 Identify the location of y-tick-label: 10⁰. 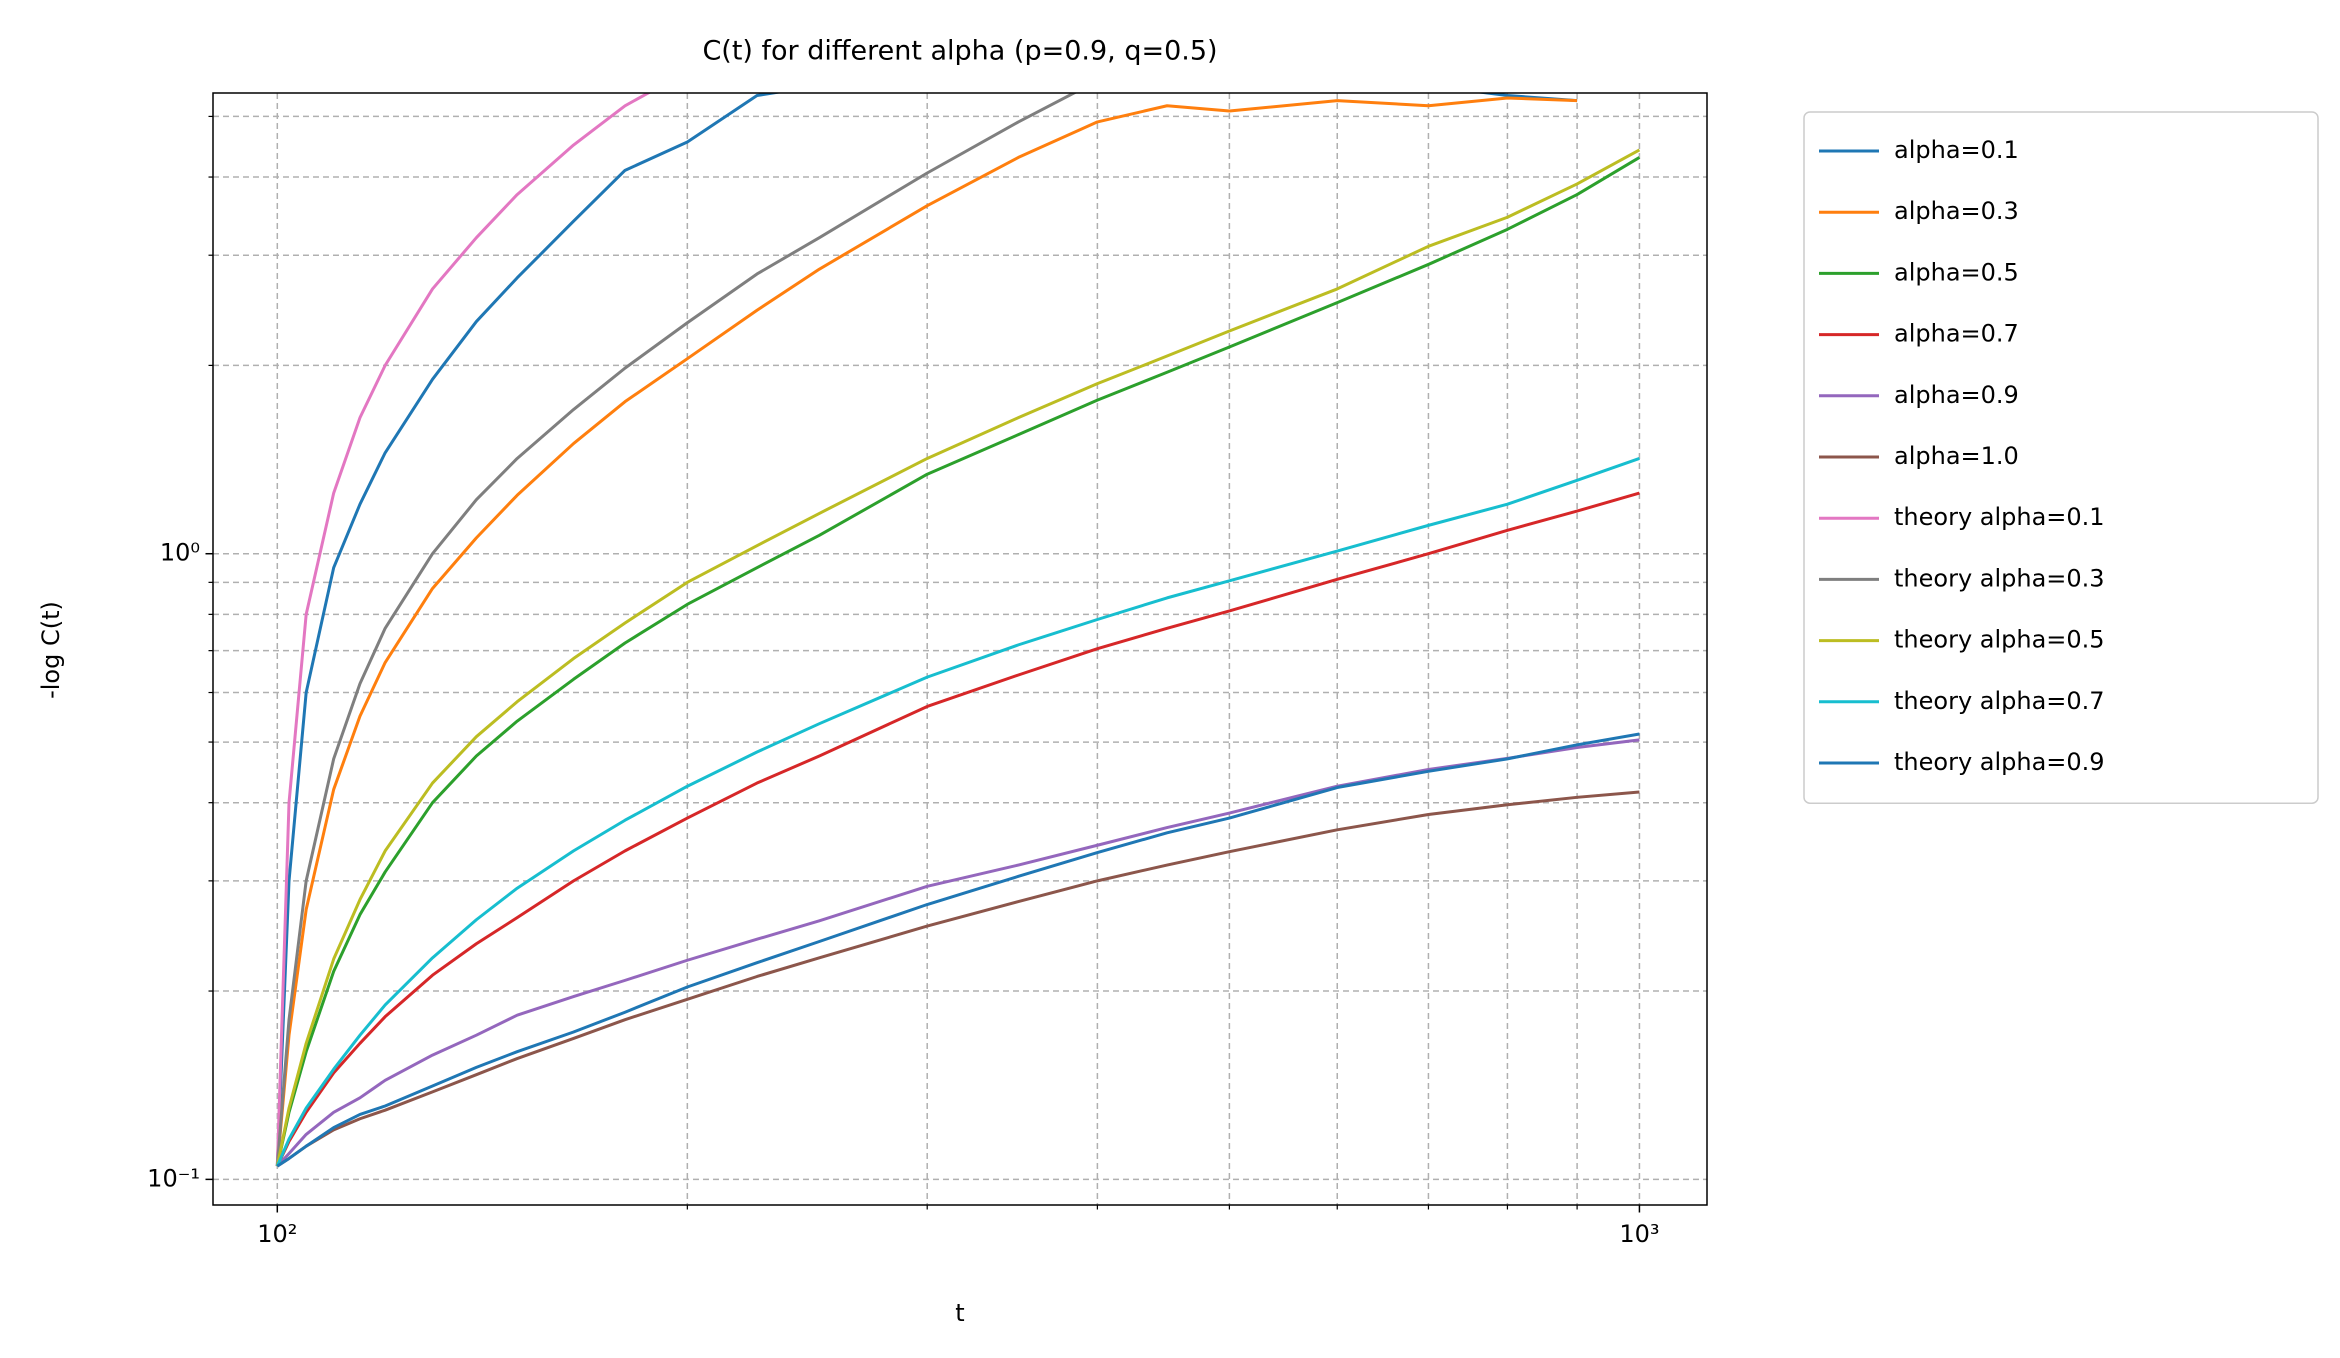
(180, 553).